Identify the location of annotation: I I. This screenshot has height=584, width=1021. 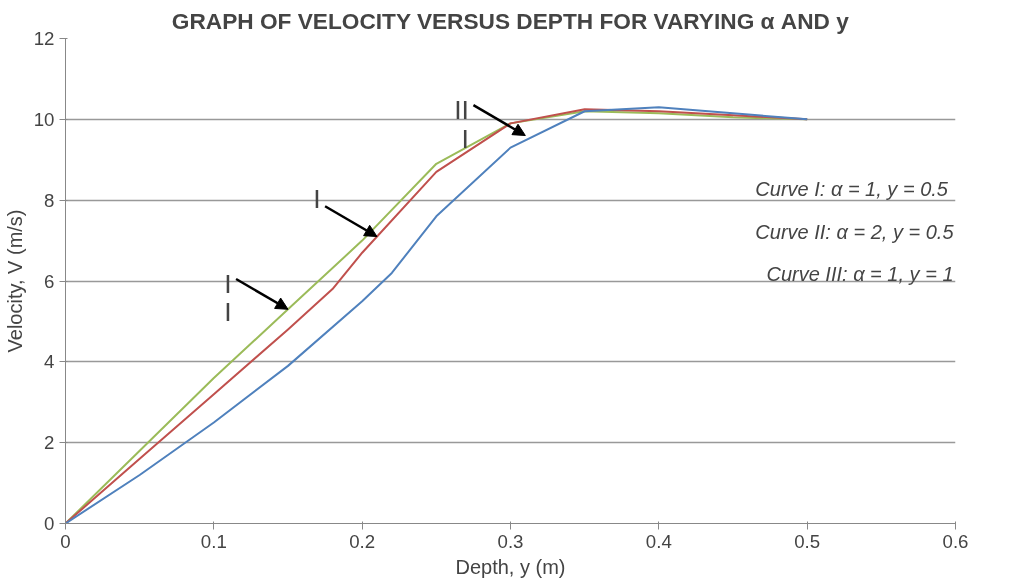
(228, 298).